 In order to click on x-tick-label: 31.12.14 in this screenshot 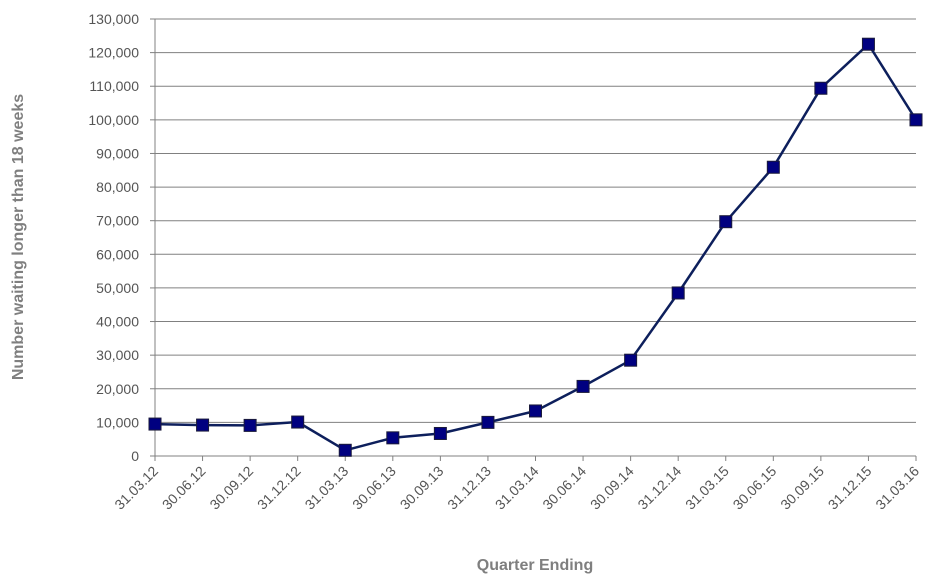, I will do `click(659, 488)`.